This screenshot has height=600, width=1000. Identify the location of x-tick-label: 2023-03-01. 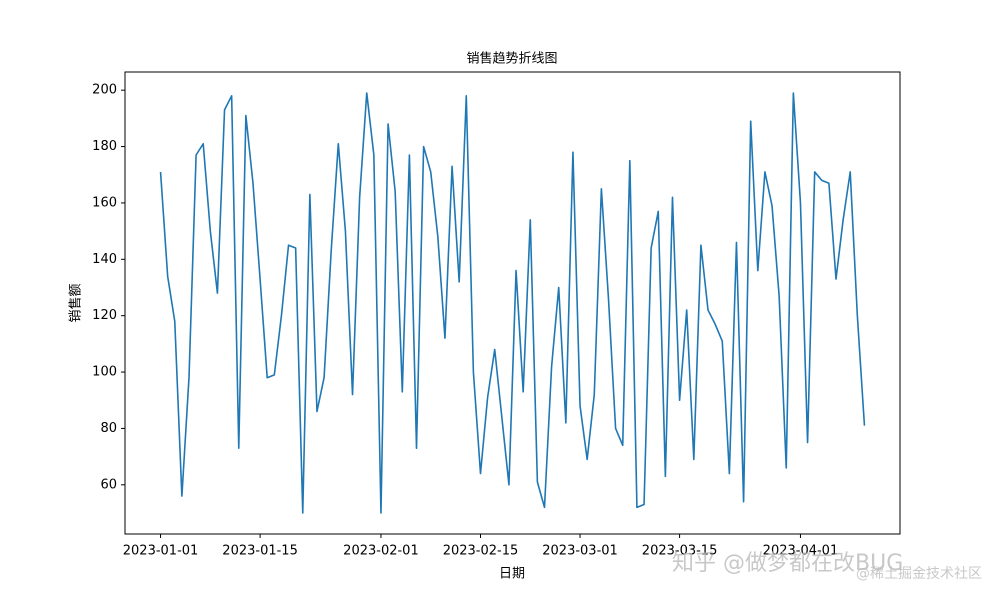
(580, 551).